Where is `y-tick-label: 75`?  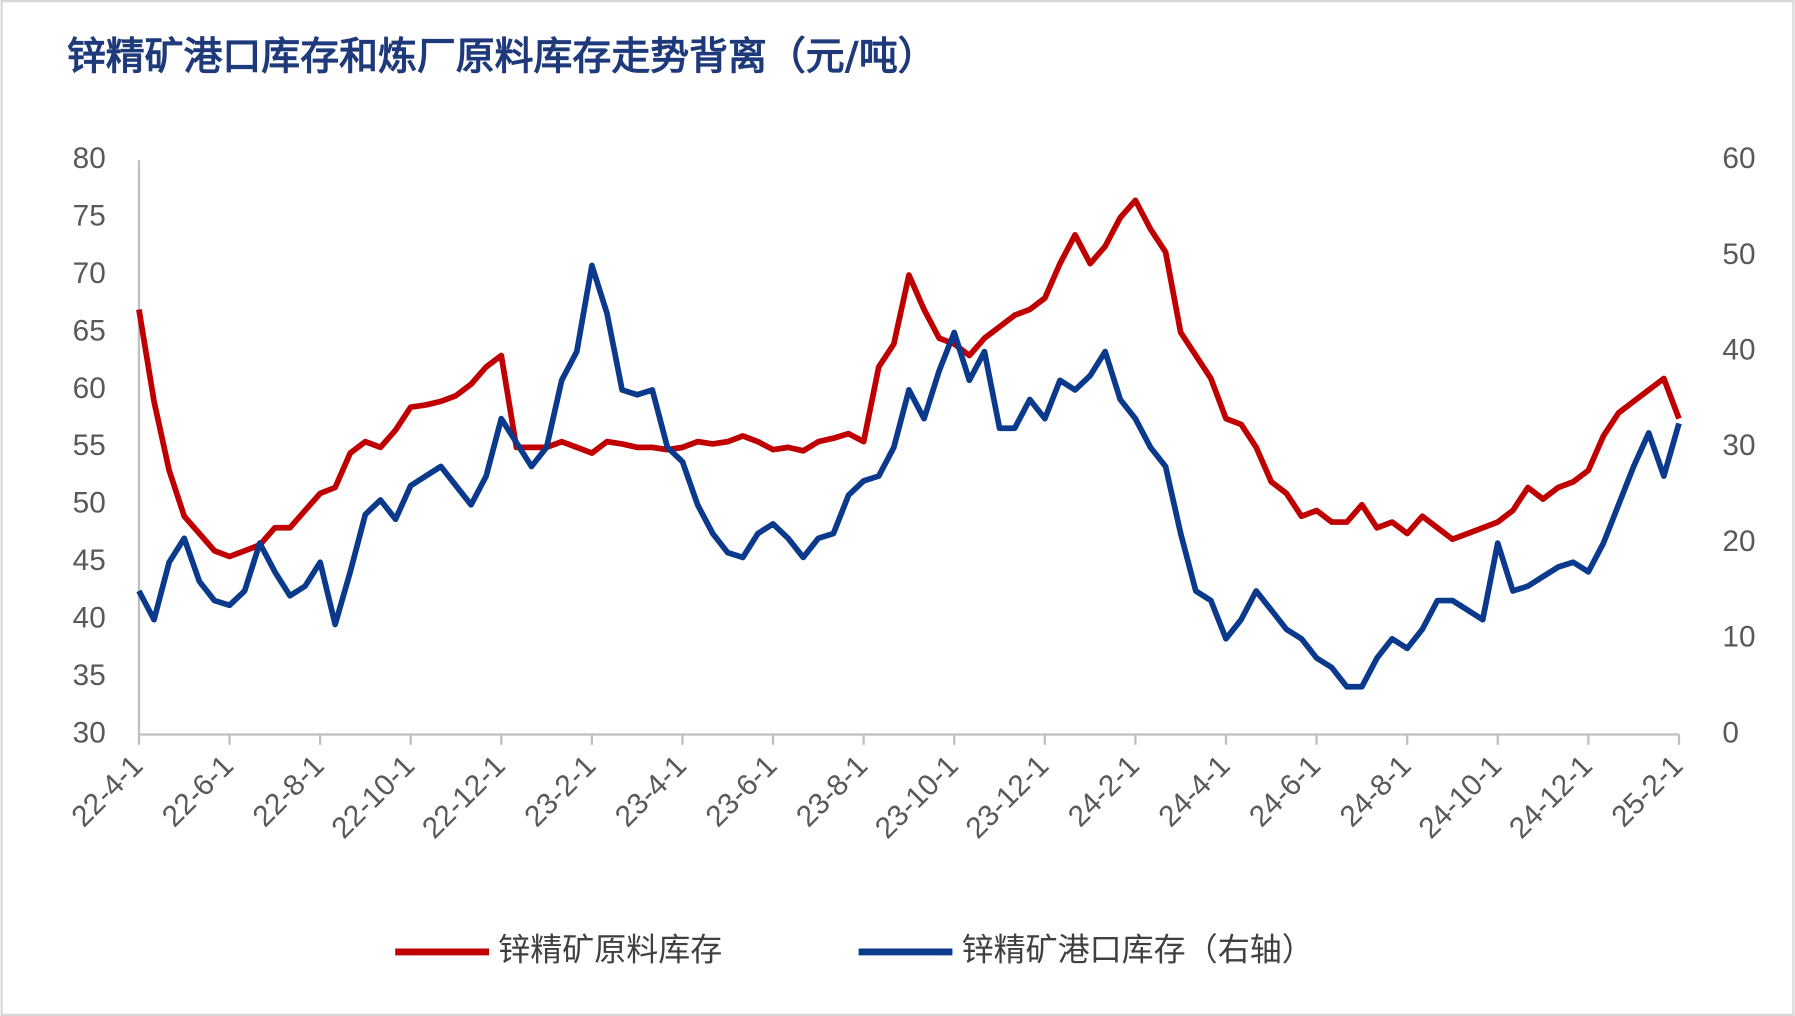
y-tick-label: 75 is located at coordinates (89, 215).